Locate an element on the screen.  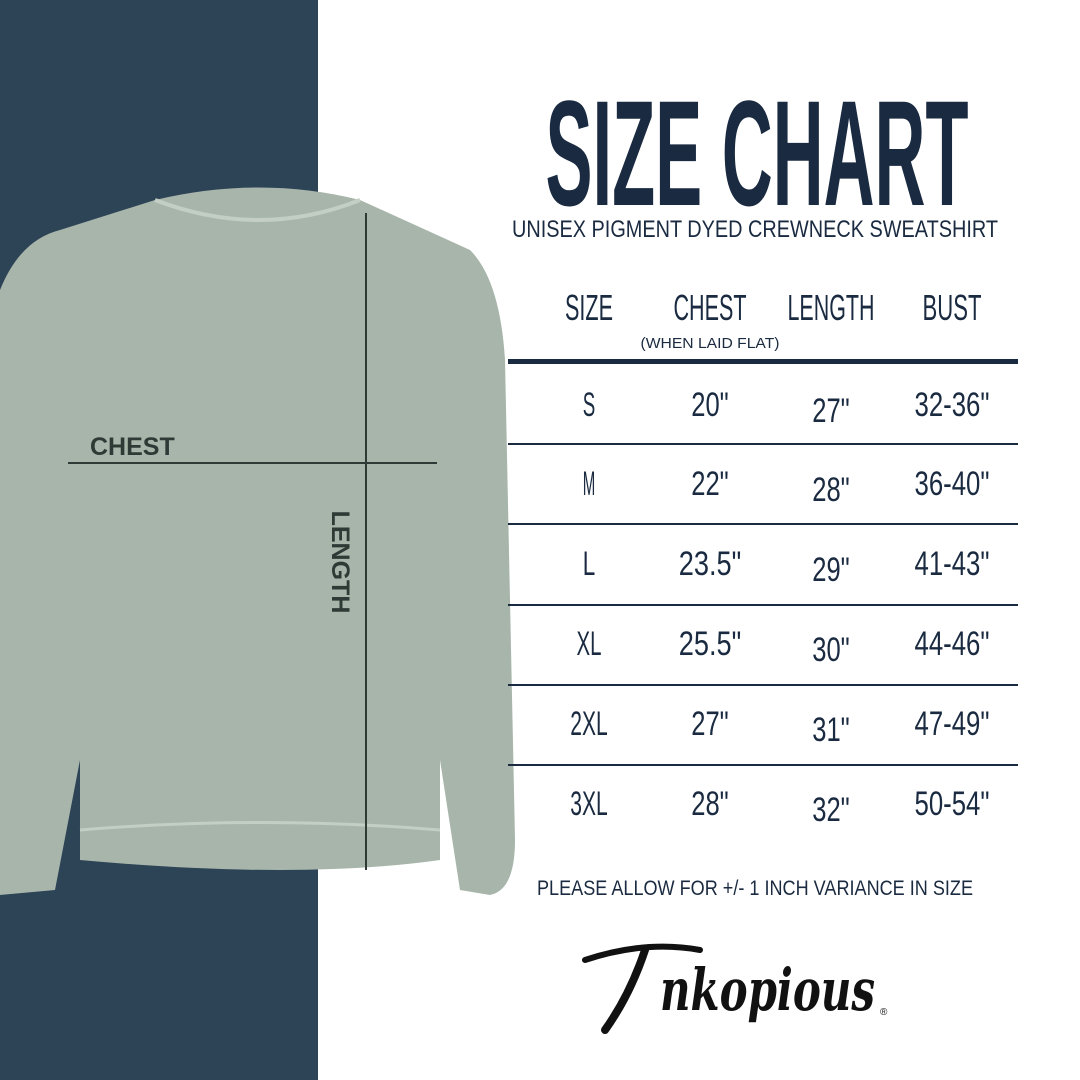
cell-length: 31" is located at coordinates (831, 730).